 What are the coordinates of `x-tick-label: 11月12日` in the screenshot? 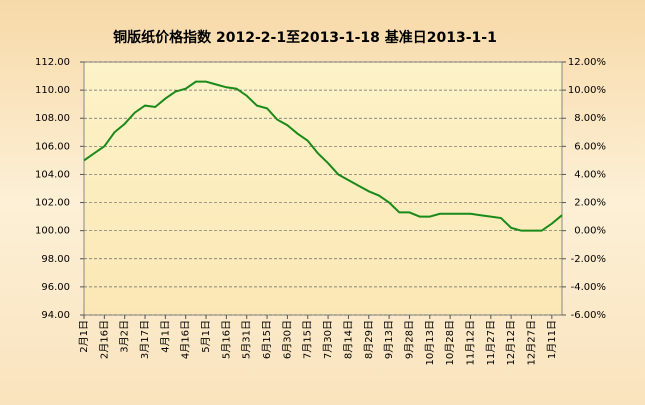 It's located at (470, 342).